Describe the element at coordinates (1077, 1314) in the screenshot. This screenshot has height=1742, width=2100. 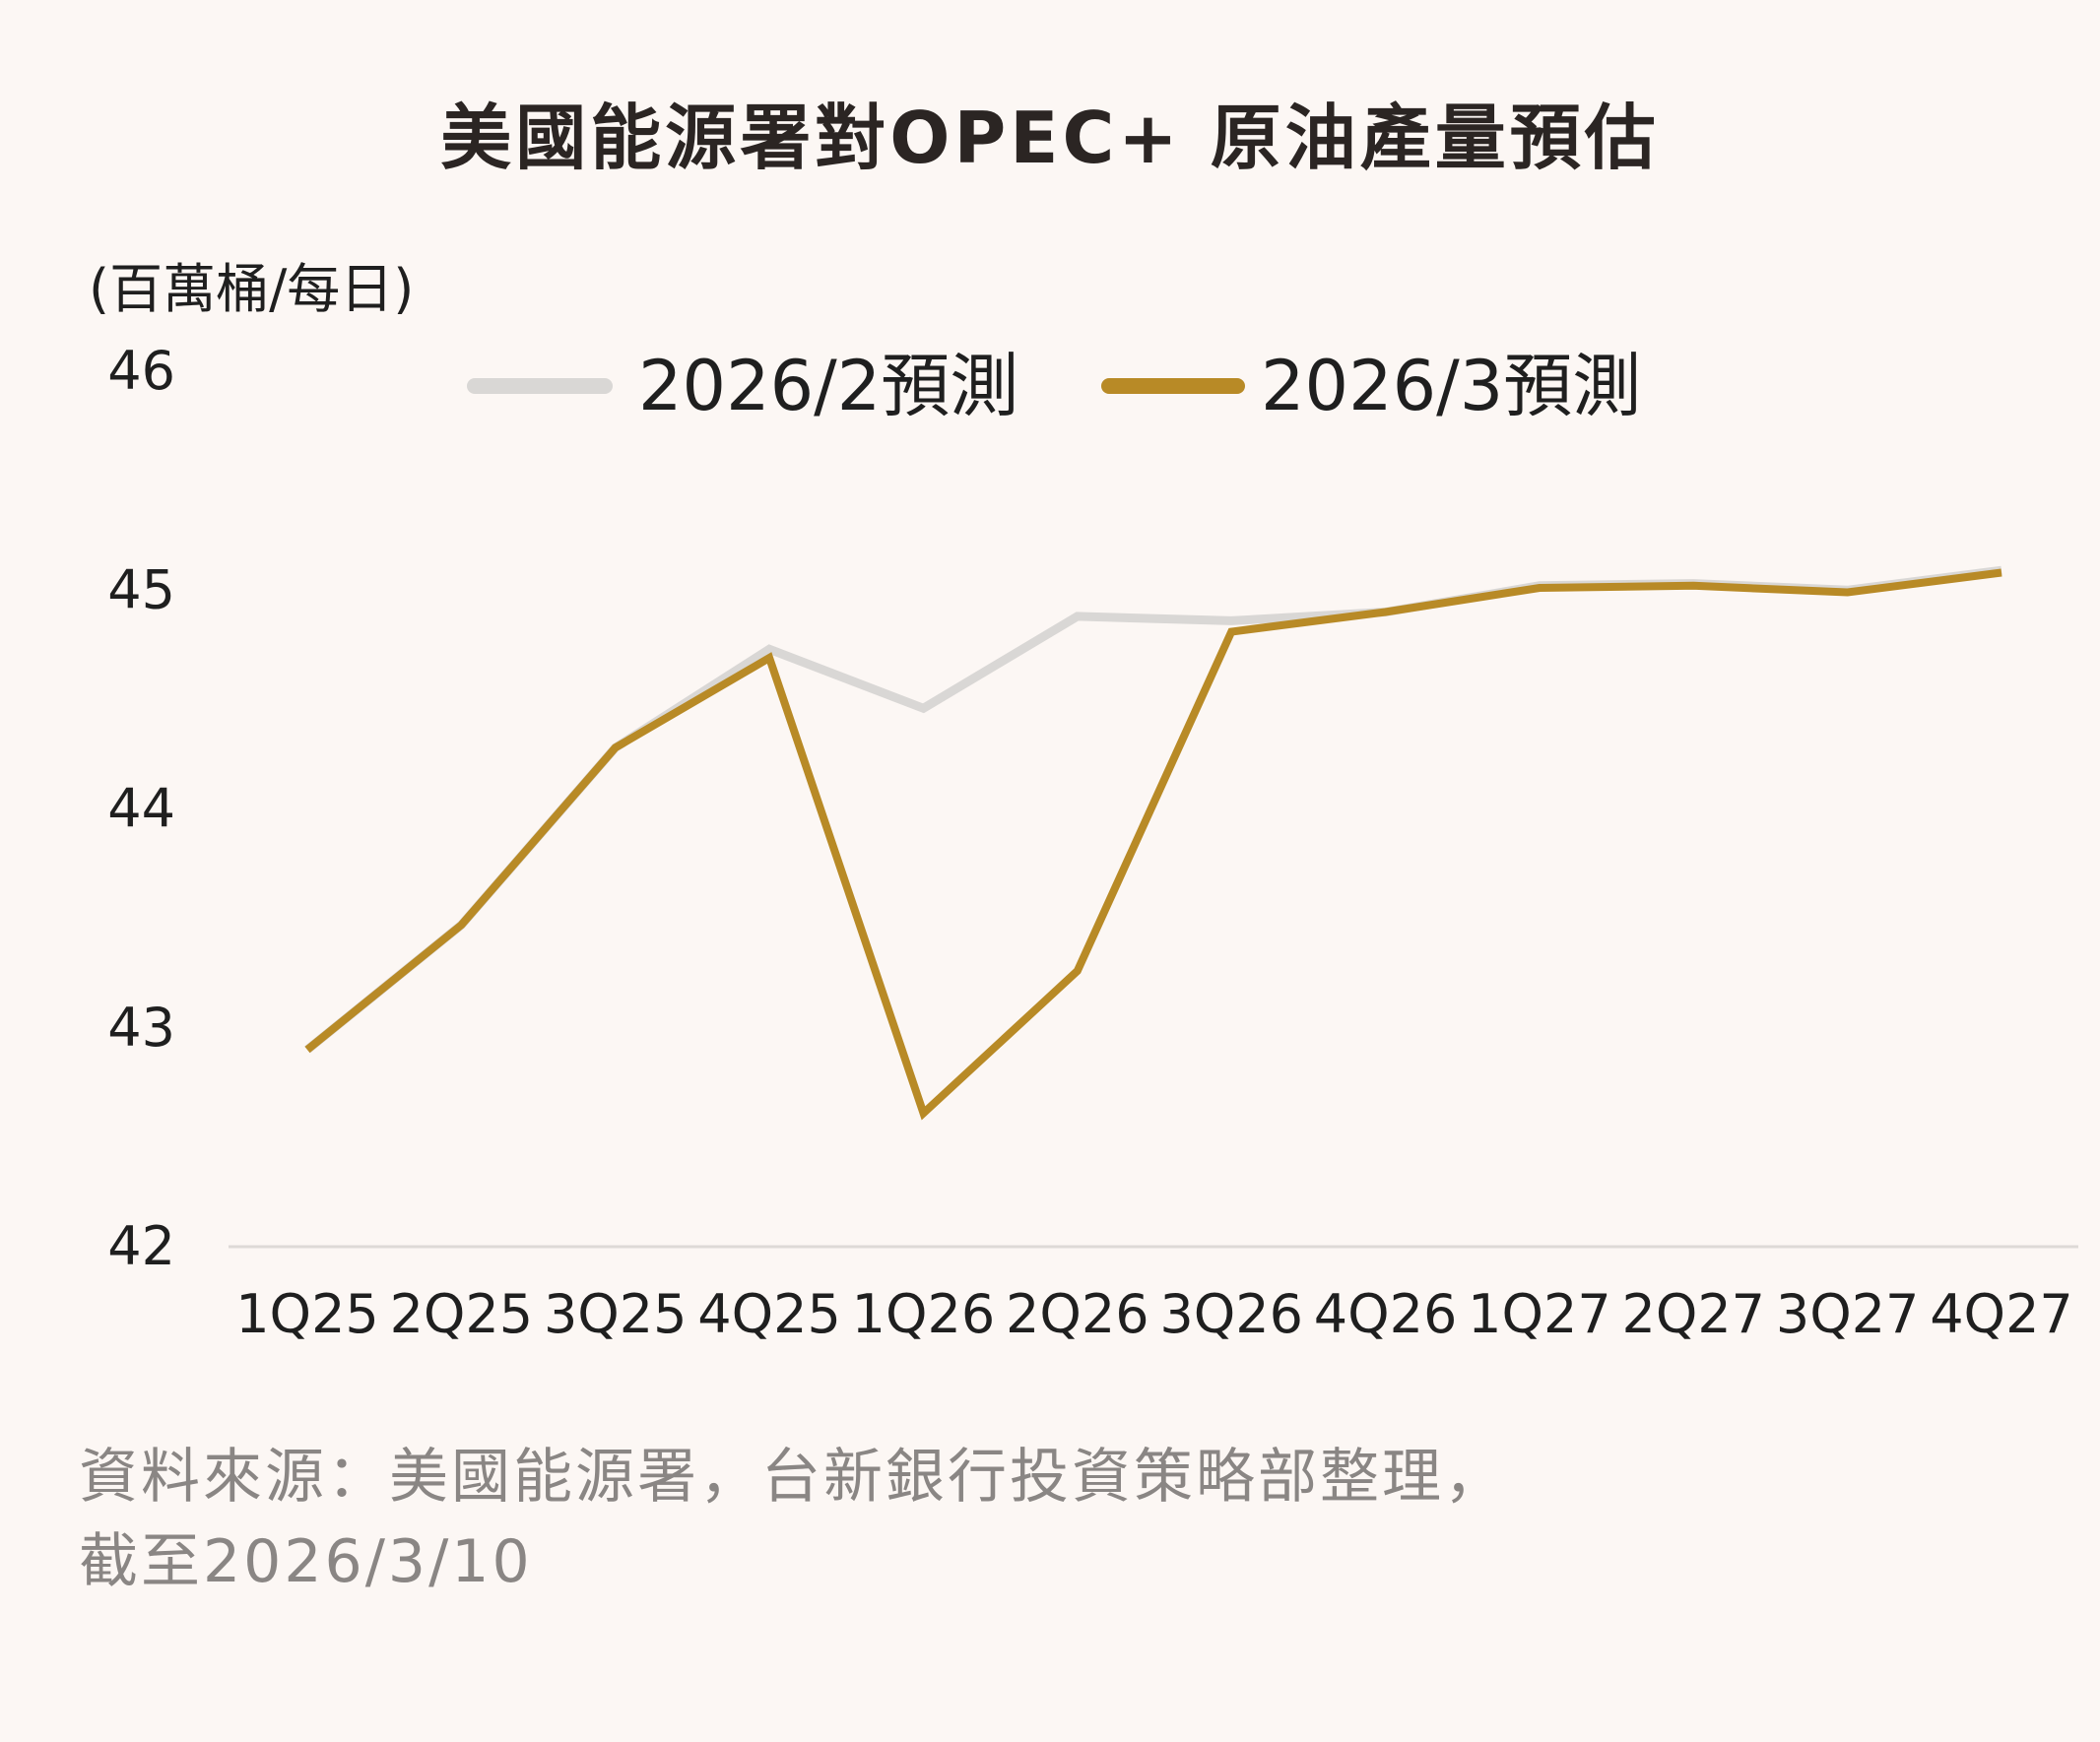
I see `x-tick-label: 2Q26` at that location.